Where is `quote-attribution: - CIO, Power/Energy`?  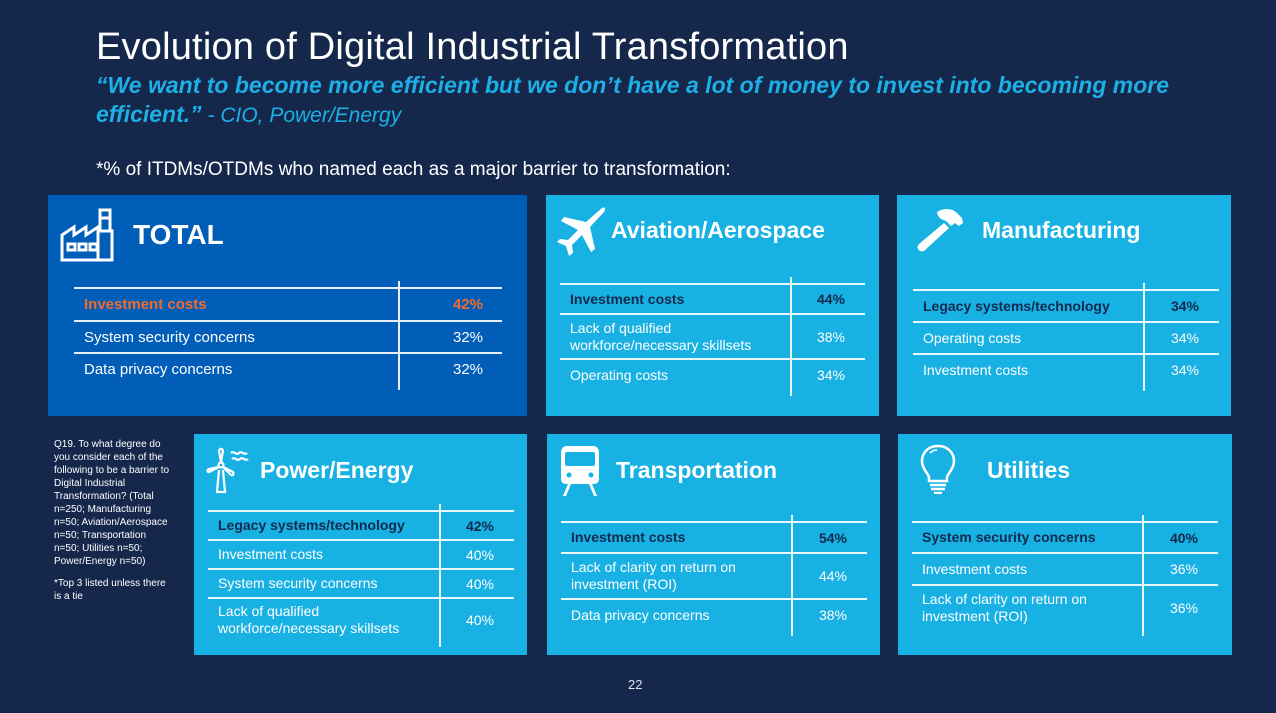
quote-attribution: - CIO, Power/Energy is located at coordinates (301, 115).